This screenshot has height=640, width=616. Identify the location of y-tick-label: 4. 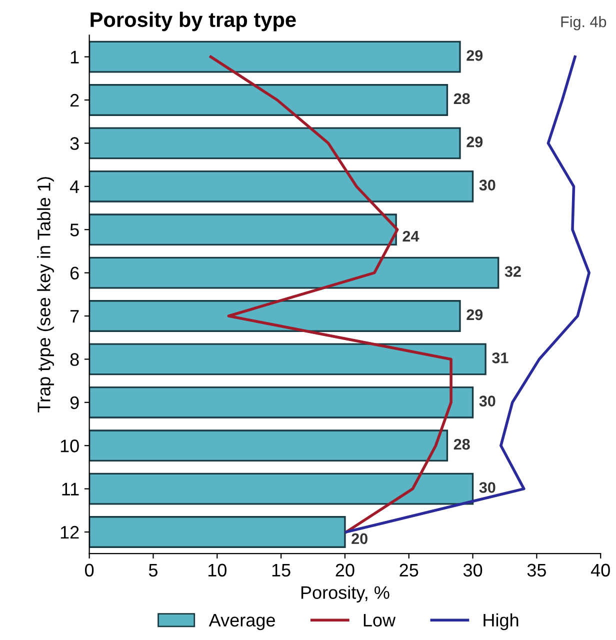
(75, 186).